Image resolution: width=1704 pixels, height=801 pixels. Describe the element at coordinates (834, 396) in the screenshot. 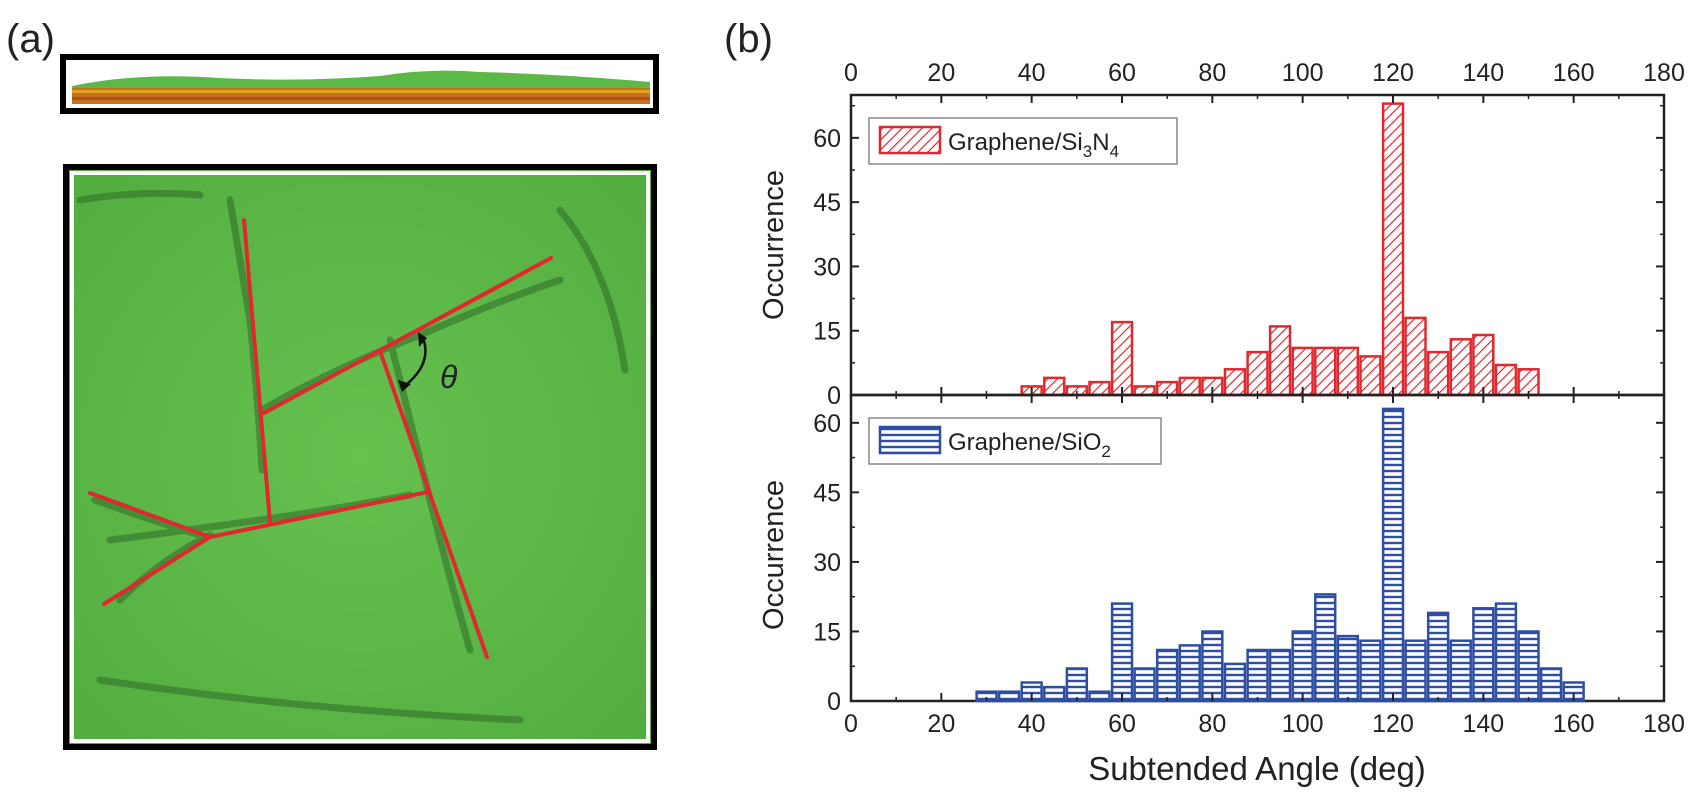

I see `top-y-tick-label: 0` at that location.